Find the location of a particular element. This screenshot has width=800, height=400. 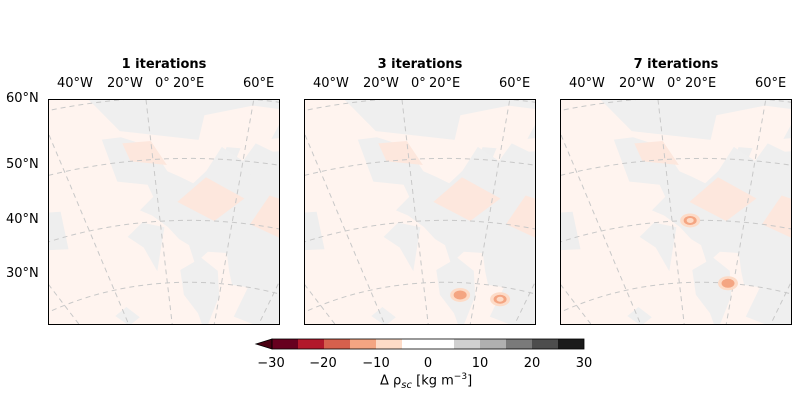

anomaly-halo is located at coordinates (535, 318).